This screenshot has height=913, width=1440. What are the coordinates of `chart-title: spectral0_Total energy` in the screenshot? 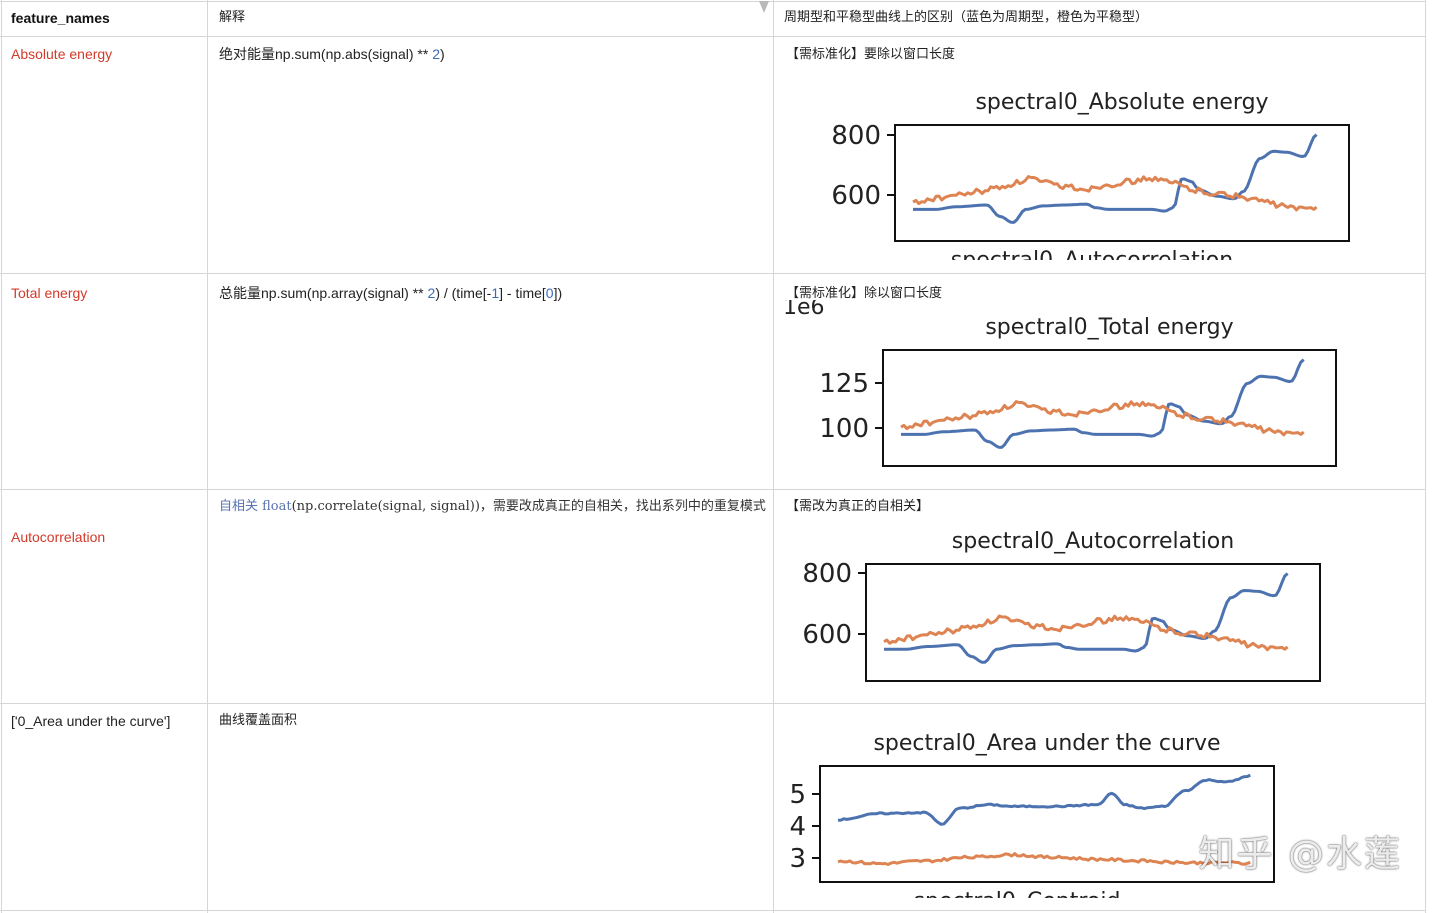 It's located at (1109, 327).